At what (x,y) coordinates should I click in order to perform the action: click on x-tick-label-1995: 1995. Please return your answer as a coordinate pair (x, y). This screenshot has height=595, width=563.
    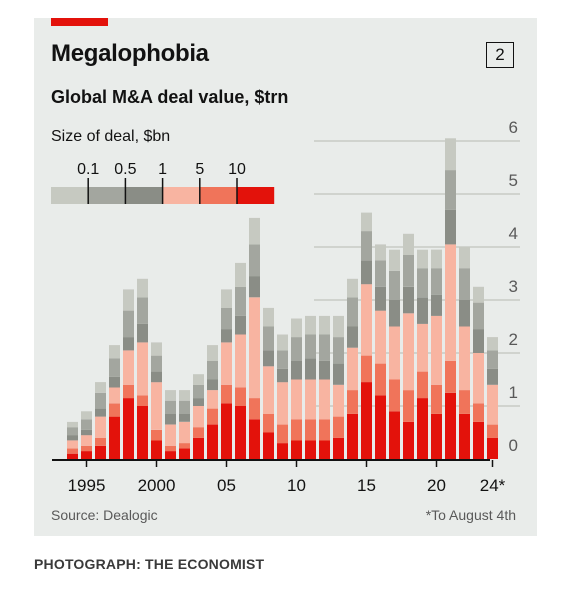
    Looking at the image, I should click on (87, 485).